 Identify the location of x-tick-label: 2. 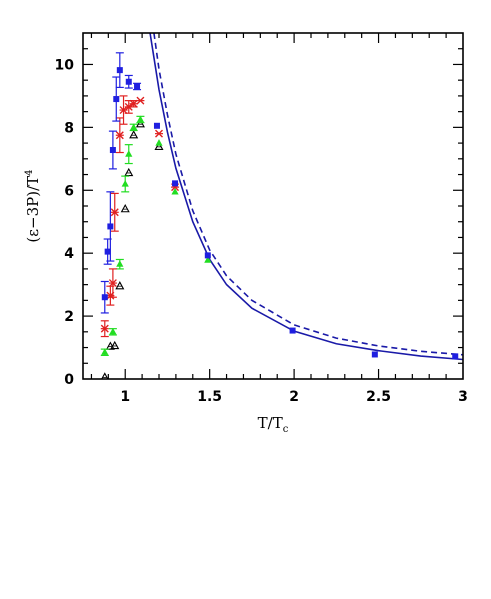
(294, 397).